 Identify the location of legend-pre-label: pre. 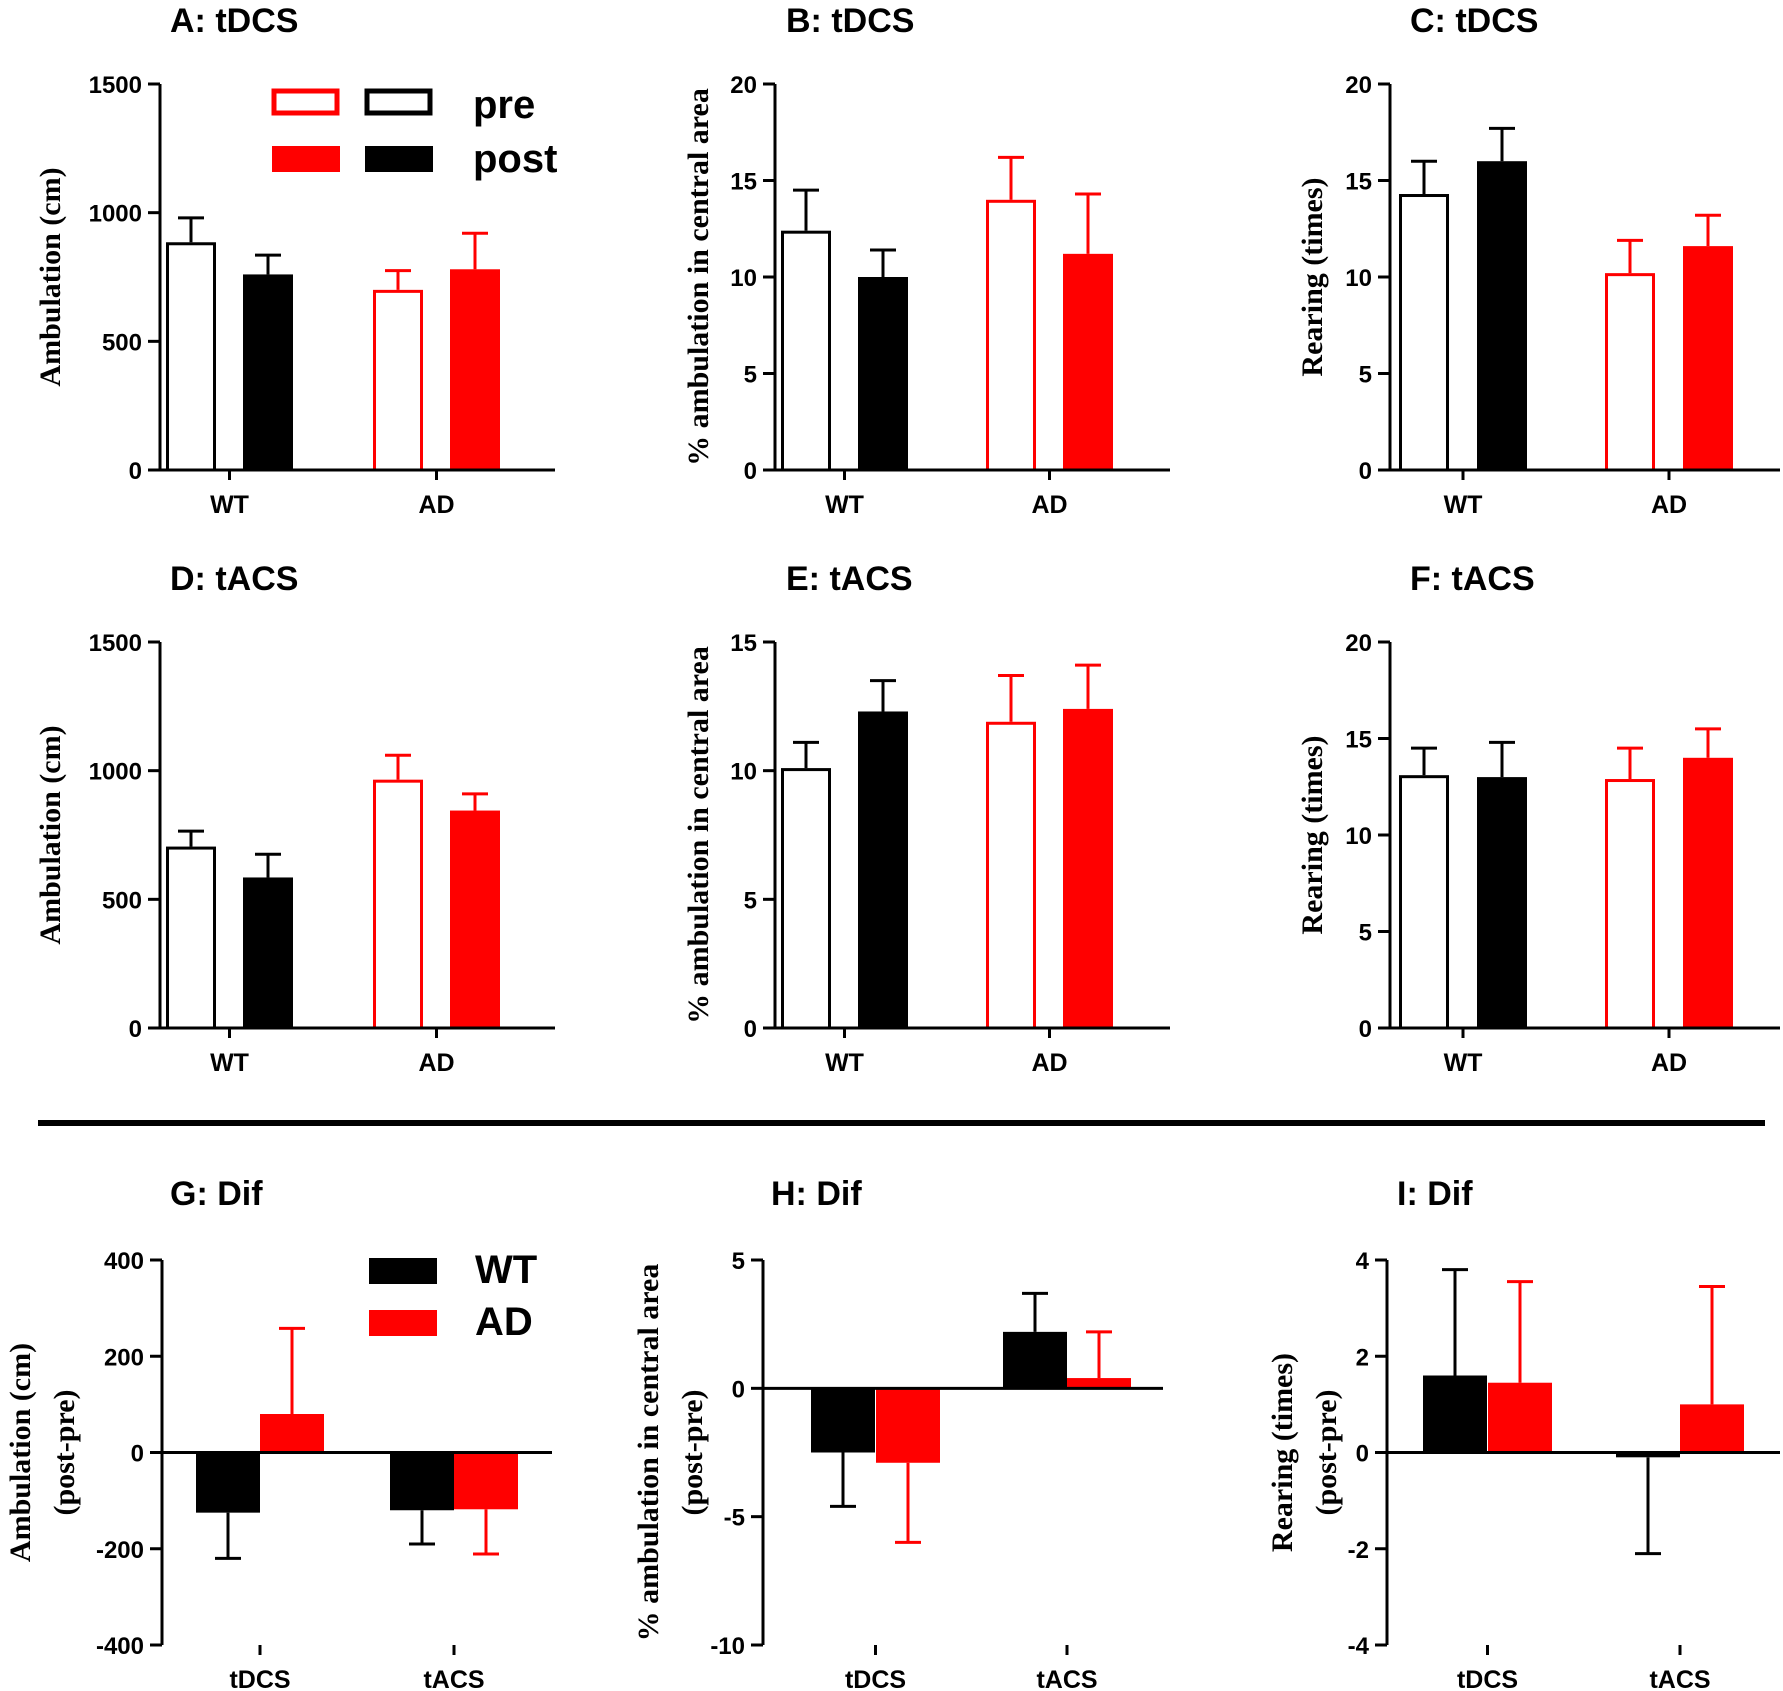
(504, 105).